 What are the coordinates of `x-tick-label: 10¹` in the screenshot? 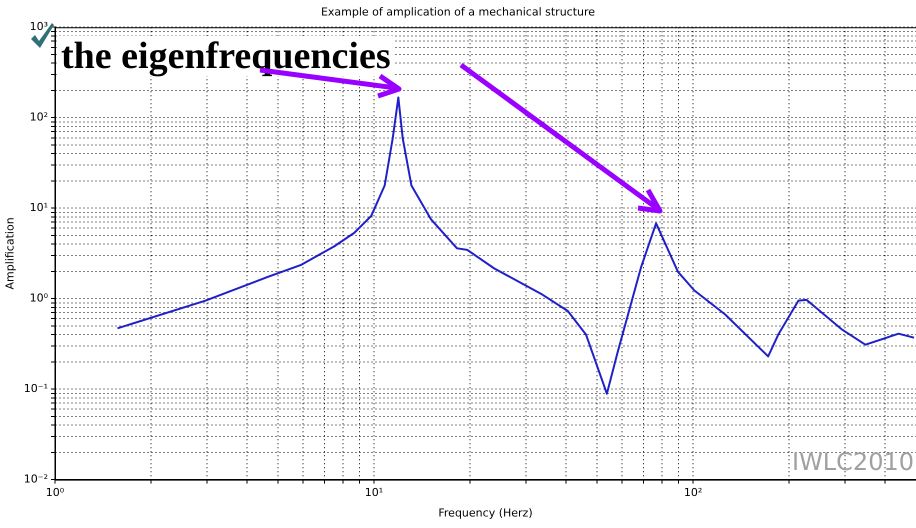 It's located at (374, 493).